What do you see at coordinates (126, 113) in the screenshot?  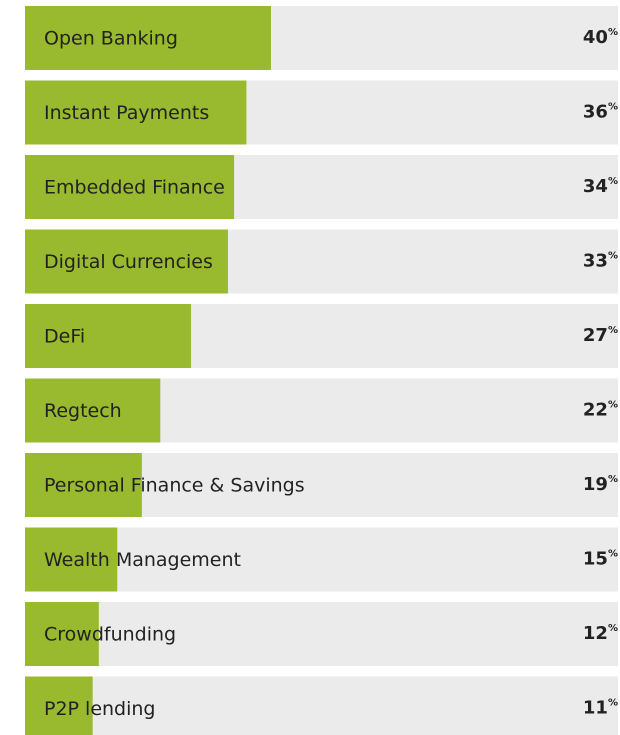 I see `category-label: Instant Payments` at bounding box center [126, 113].